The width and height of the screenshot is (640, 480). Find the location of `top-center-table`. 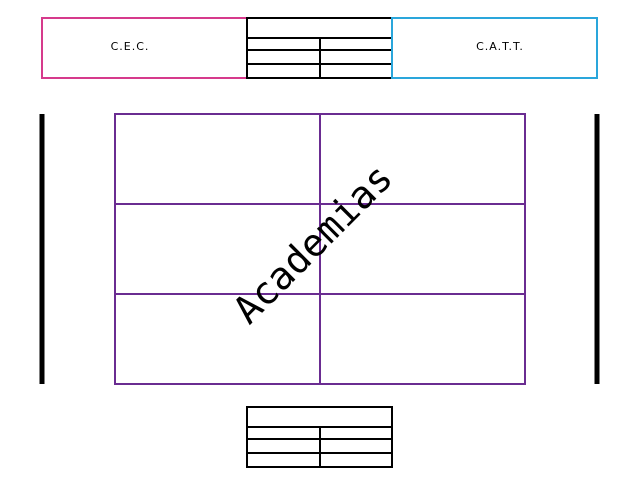

top-center-table is located at coordinates (319, 48).